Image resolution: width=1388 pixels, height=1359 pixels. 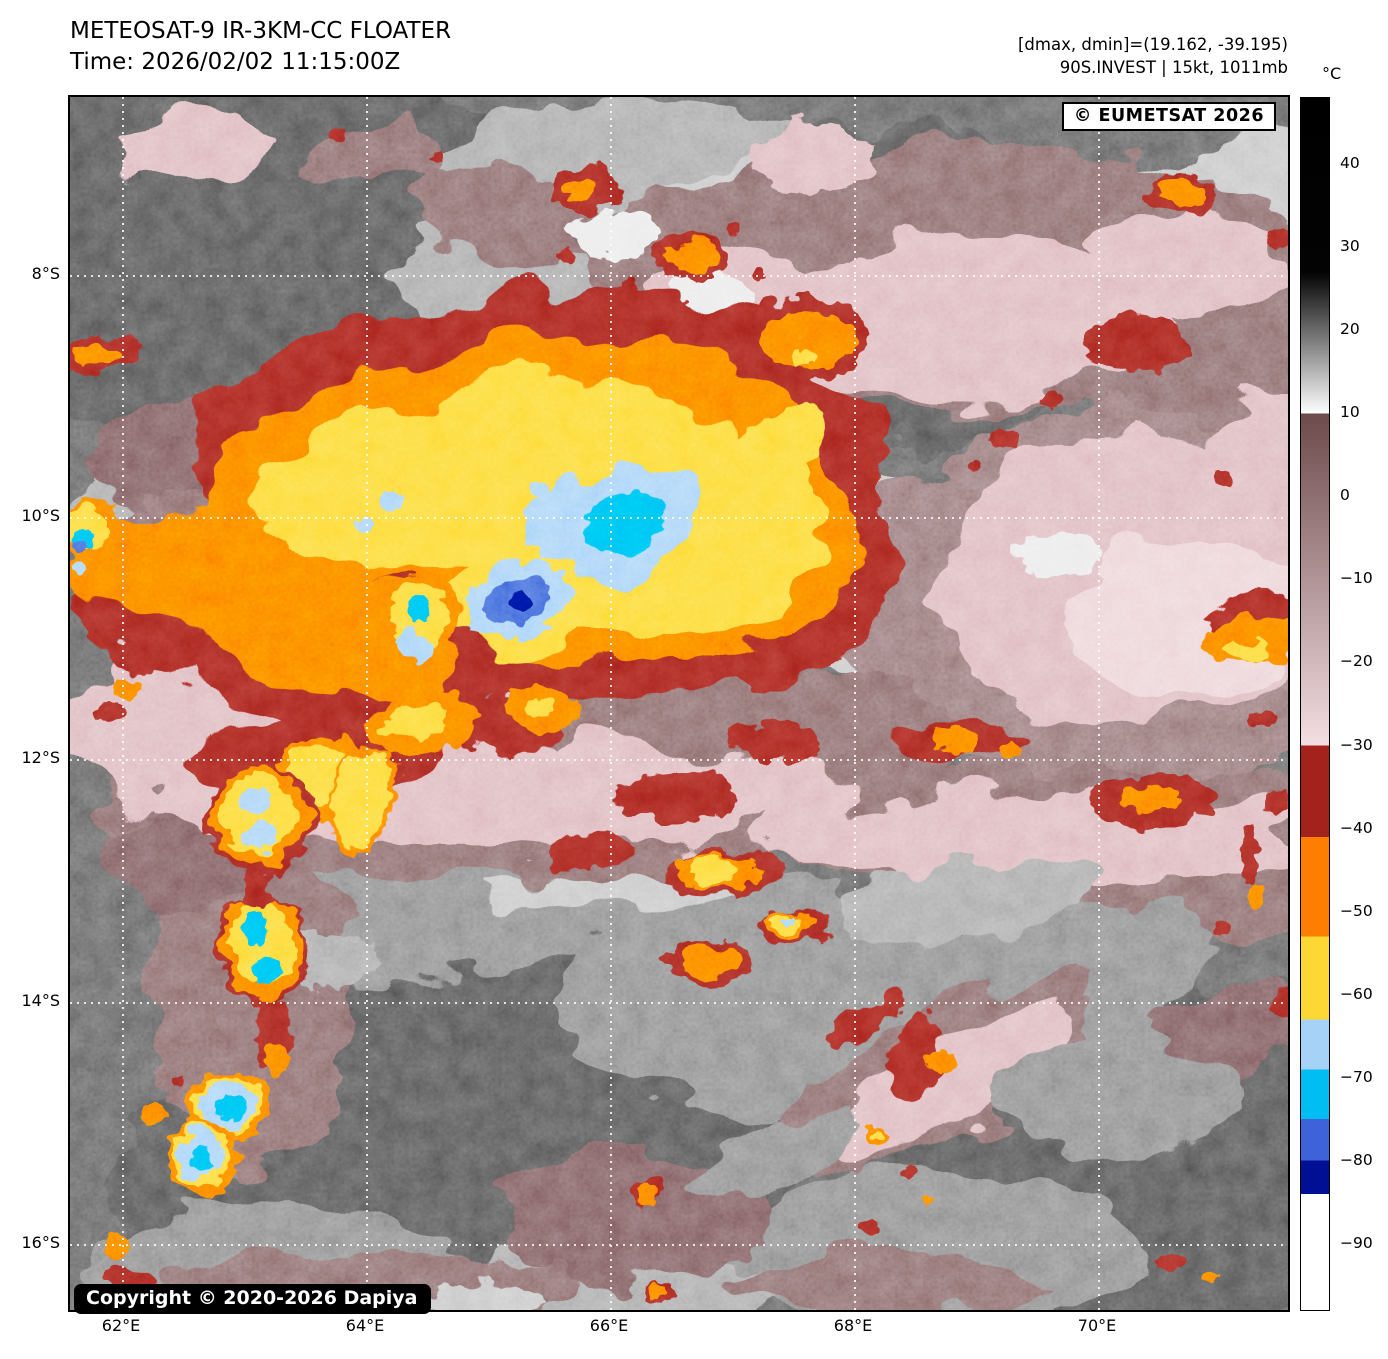 I want to click on colorbar-tick-label: 40, so click(x=1350, y=162).